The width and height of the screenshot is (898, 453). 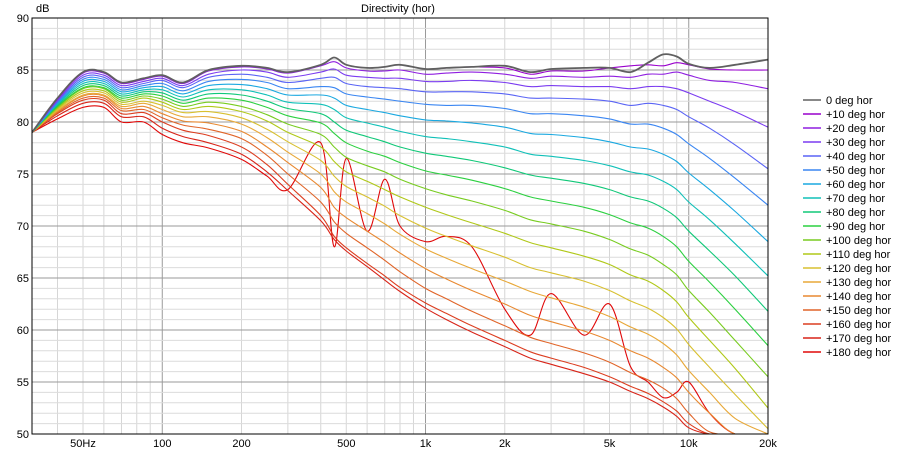 What do you see at coordinates (855, 143) in the screenshot?
I see `legend-label-plus-30-deg-hor: +30 deg hor` at bounding box center [855, 143].